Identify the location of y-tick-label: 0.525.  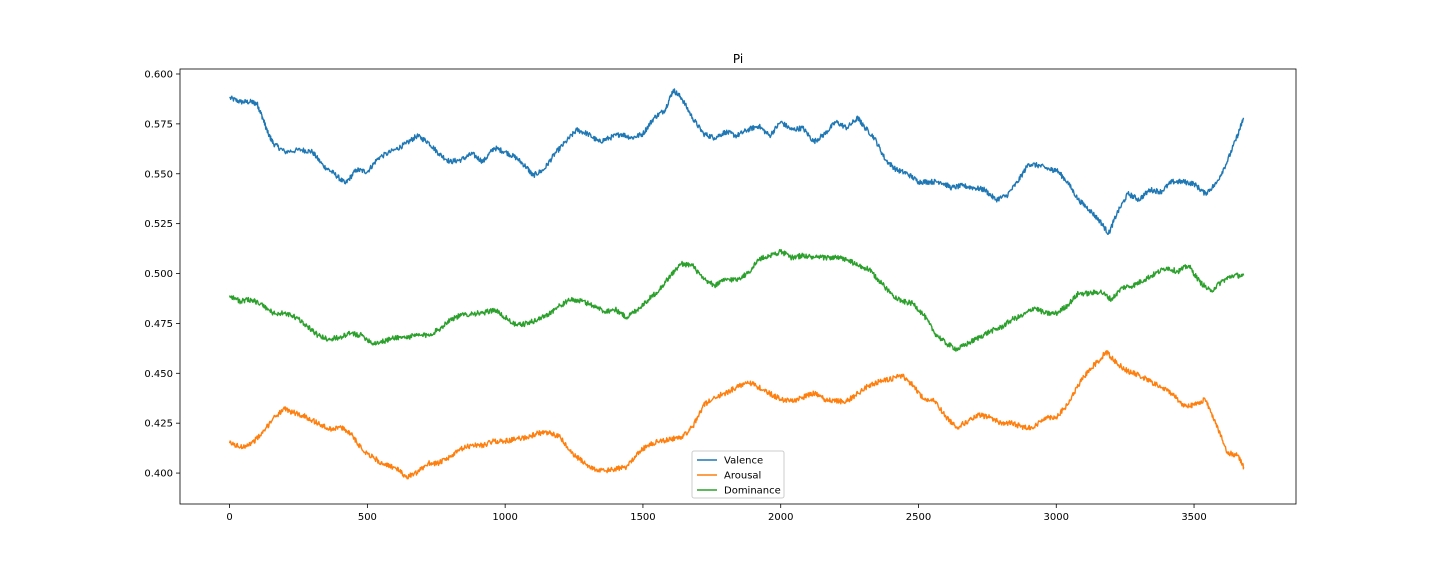
(158, 224).